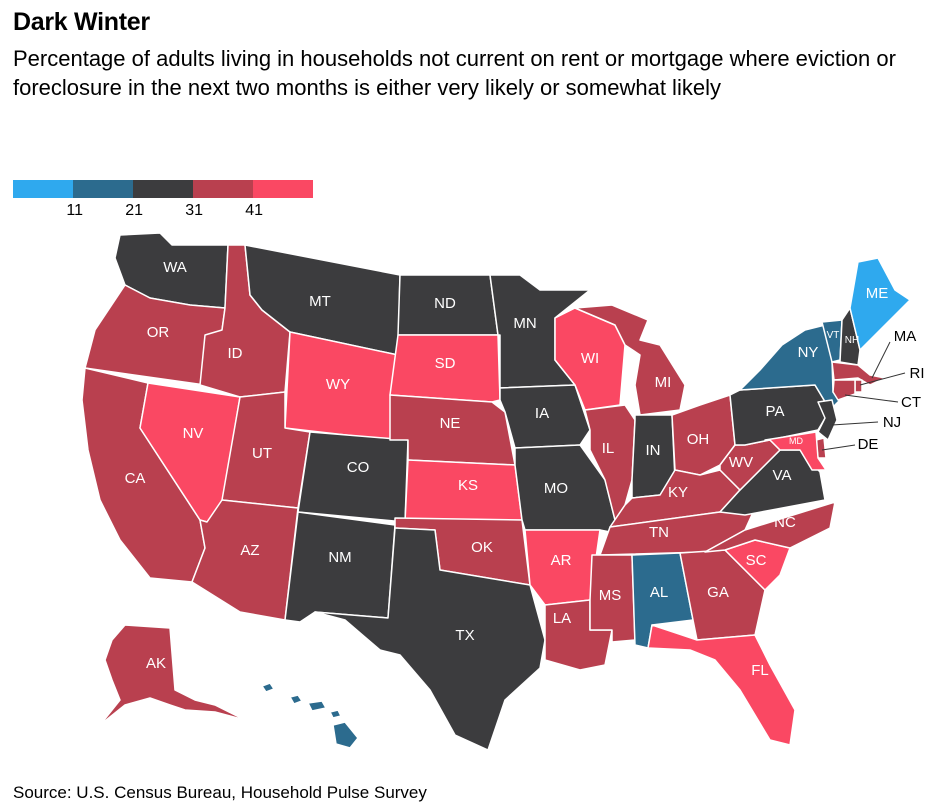 The image size is (950, 812). Describe the element at coordinates (468, 485) in the screenshot. I see `label-KS: KS` at that location.